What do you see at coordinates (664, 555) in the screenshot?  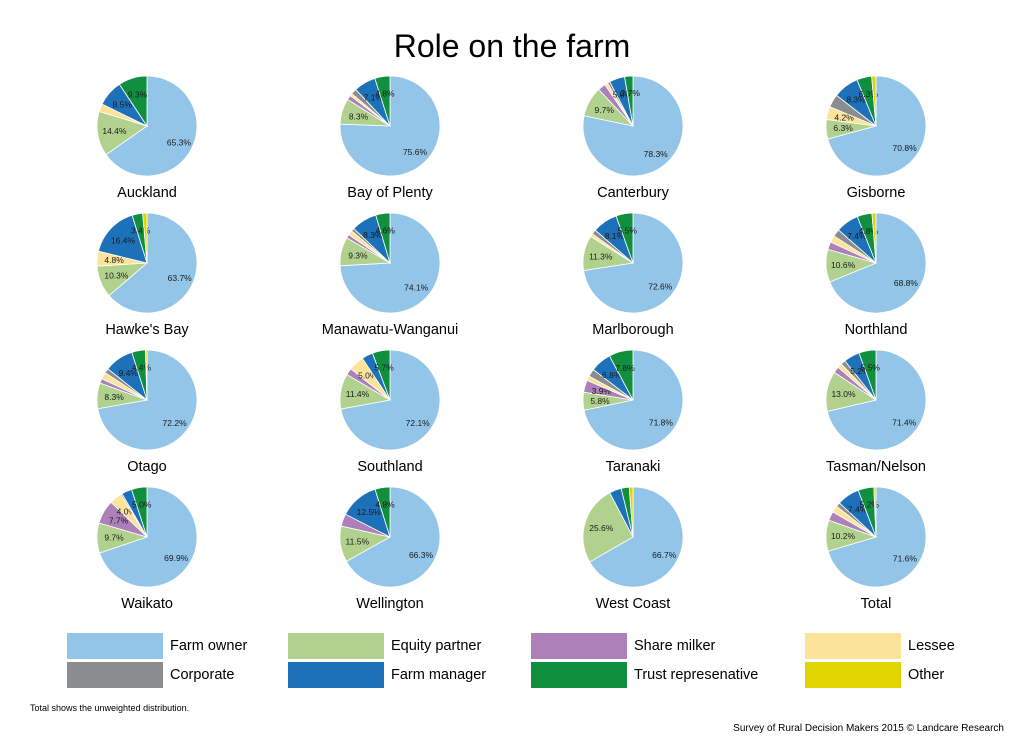 I see `slice-data-label: 66.7%` at bounding box center [664, 555].